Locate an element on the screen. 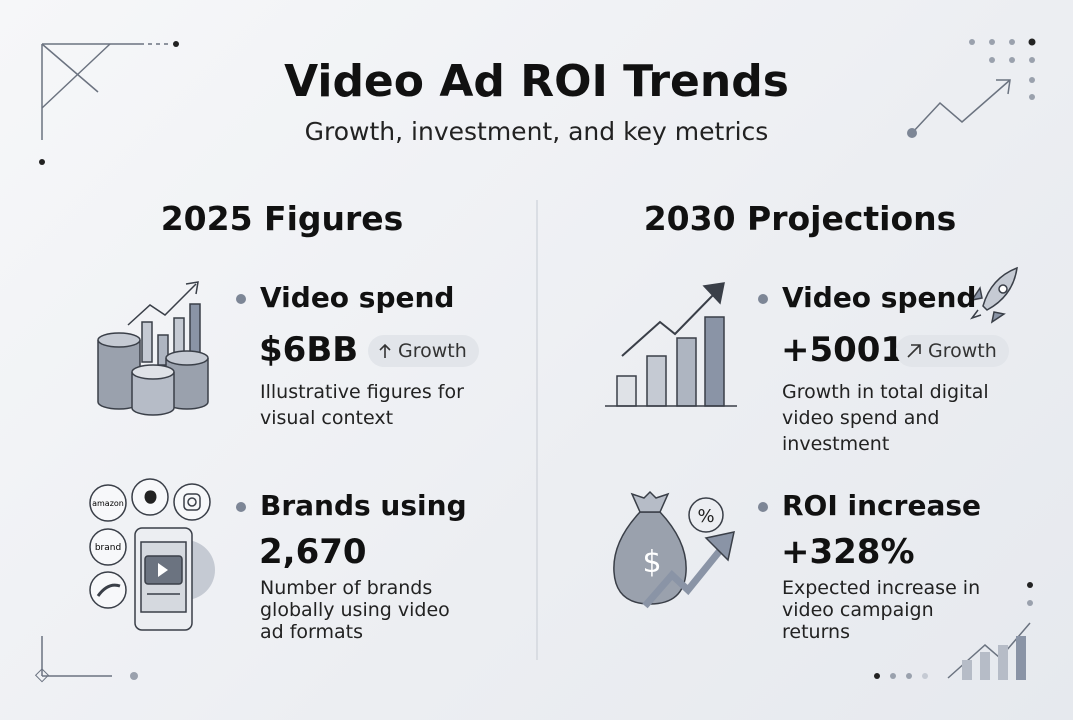 The image size is (1073, 720). section-heading: 2030 Projections is located at coordinates (800, 218).